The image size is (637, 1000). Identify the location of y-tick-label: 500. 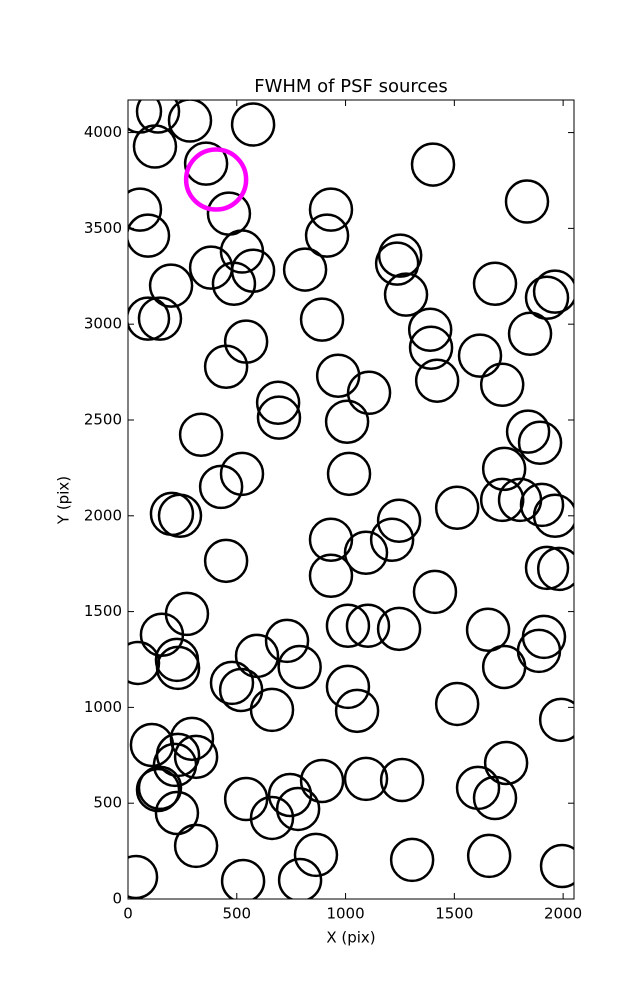
(107, 803).